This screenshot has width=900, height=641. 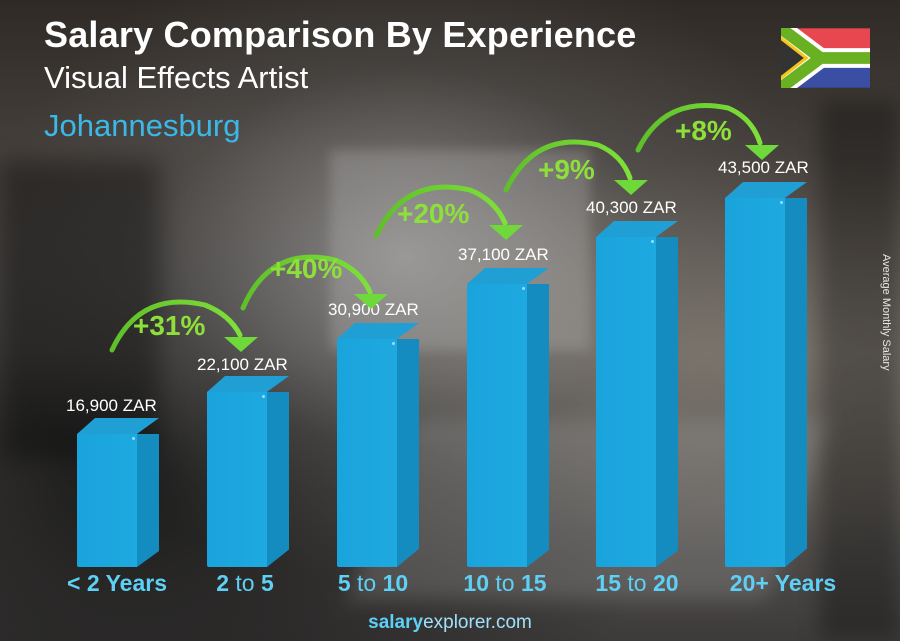 I want to click on value-label: 30,900 ZAR, so click(x=373, y=309).